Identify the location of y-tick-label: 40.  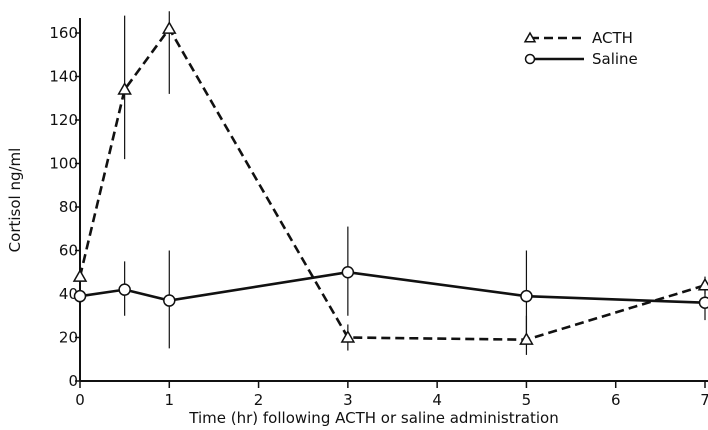
(68, 294).